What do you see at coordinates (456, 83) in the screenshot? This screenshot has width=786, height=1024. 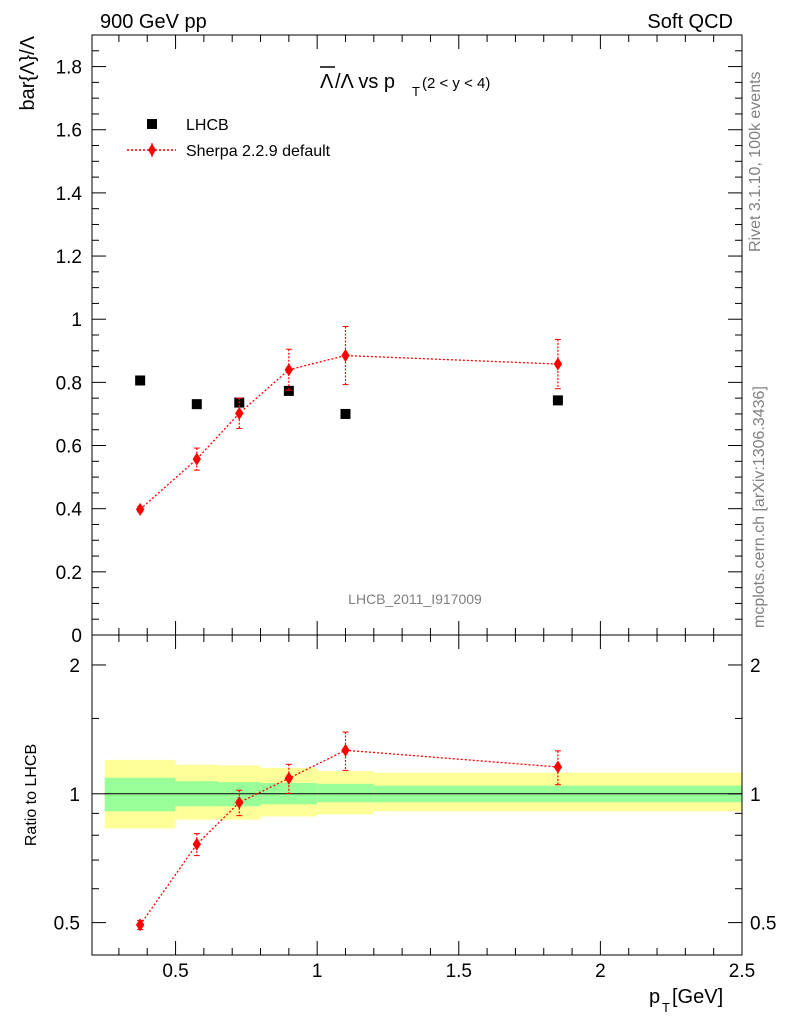 I see `title-tail: (2 < y < 4)` at bounding box center [456, 83].